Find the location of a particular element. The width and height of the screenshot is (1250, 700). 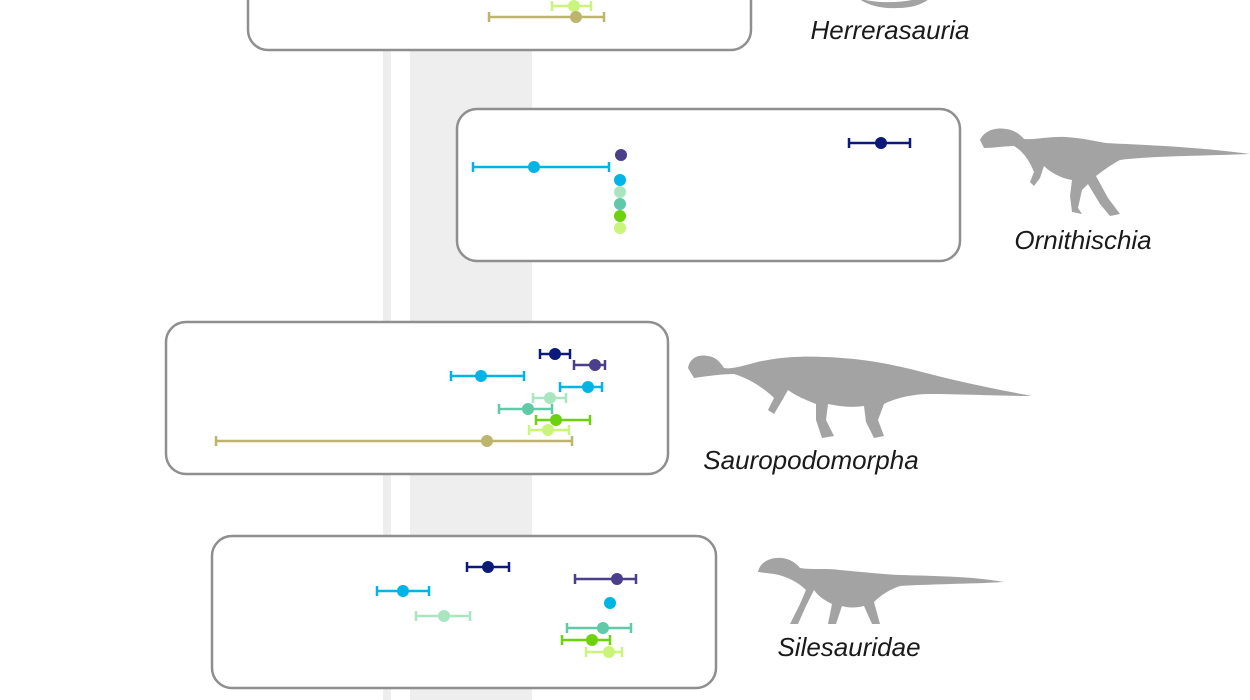

panel-marks-silesauridae is located at coordinates (506, 609).